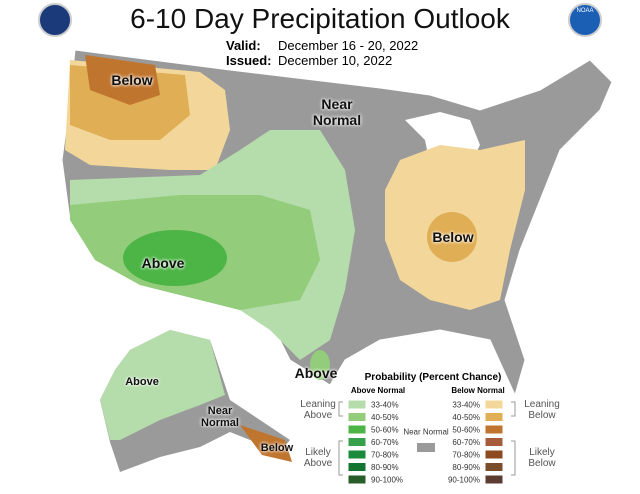 This screenshot has width=640, height=494. I want to click on group-label: Leaning Below, so click(542, 410).